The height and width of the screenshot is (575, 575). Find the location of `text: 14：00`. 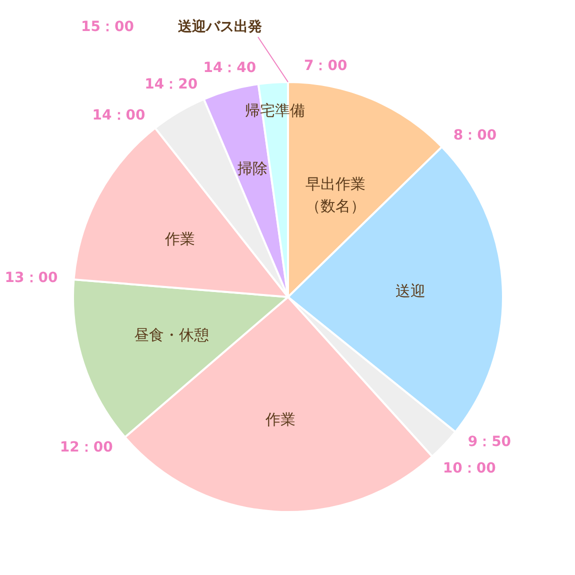

text: 14：00 is located at coordinates (119, 115).